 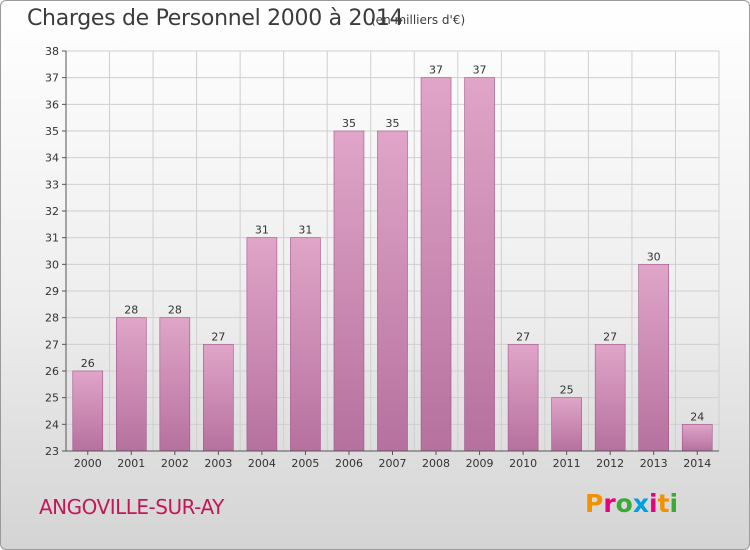 I want to click on x-tick-label: 2009, so click(x=480, y=463).